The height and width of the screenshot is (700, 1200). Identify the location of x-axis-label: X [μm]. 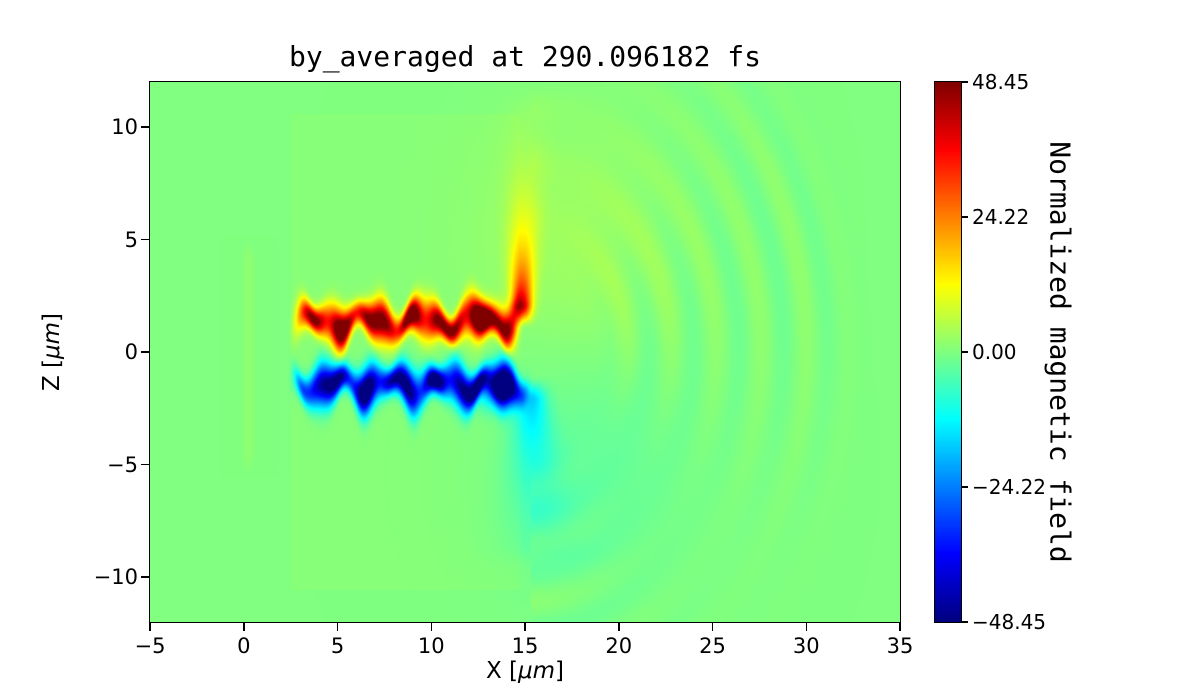
(525, 671).